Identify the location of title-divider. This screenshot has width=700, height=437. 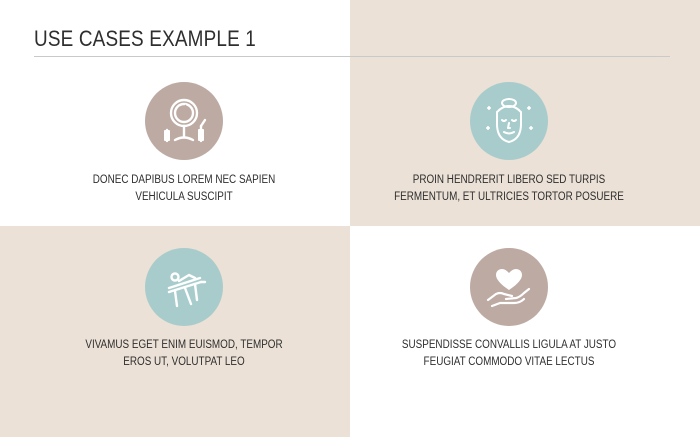
(352, 56).